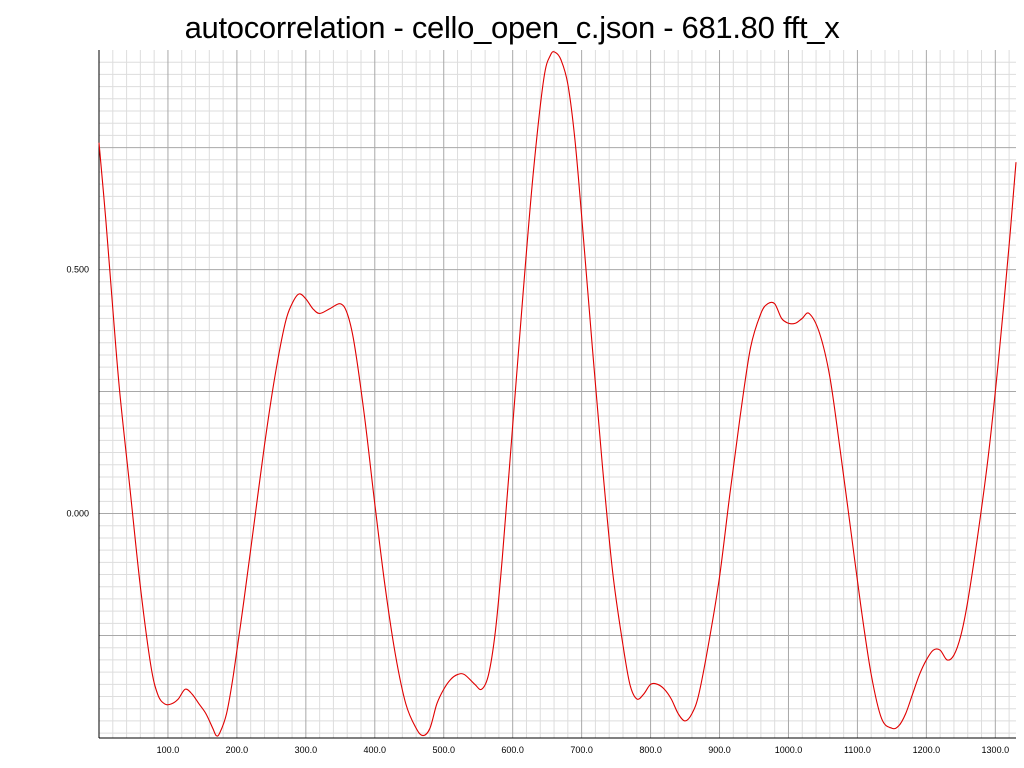 This screenshot has height=768, width=1024. What do you see at coordinates (237, 750) in the screenshot?
I see `x-tick-label: 200.0` at bounding box center [237, 750].